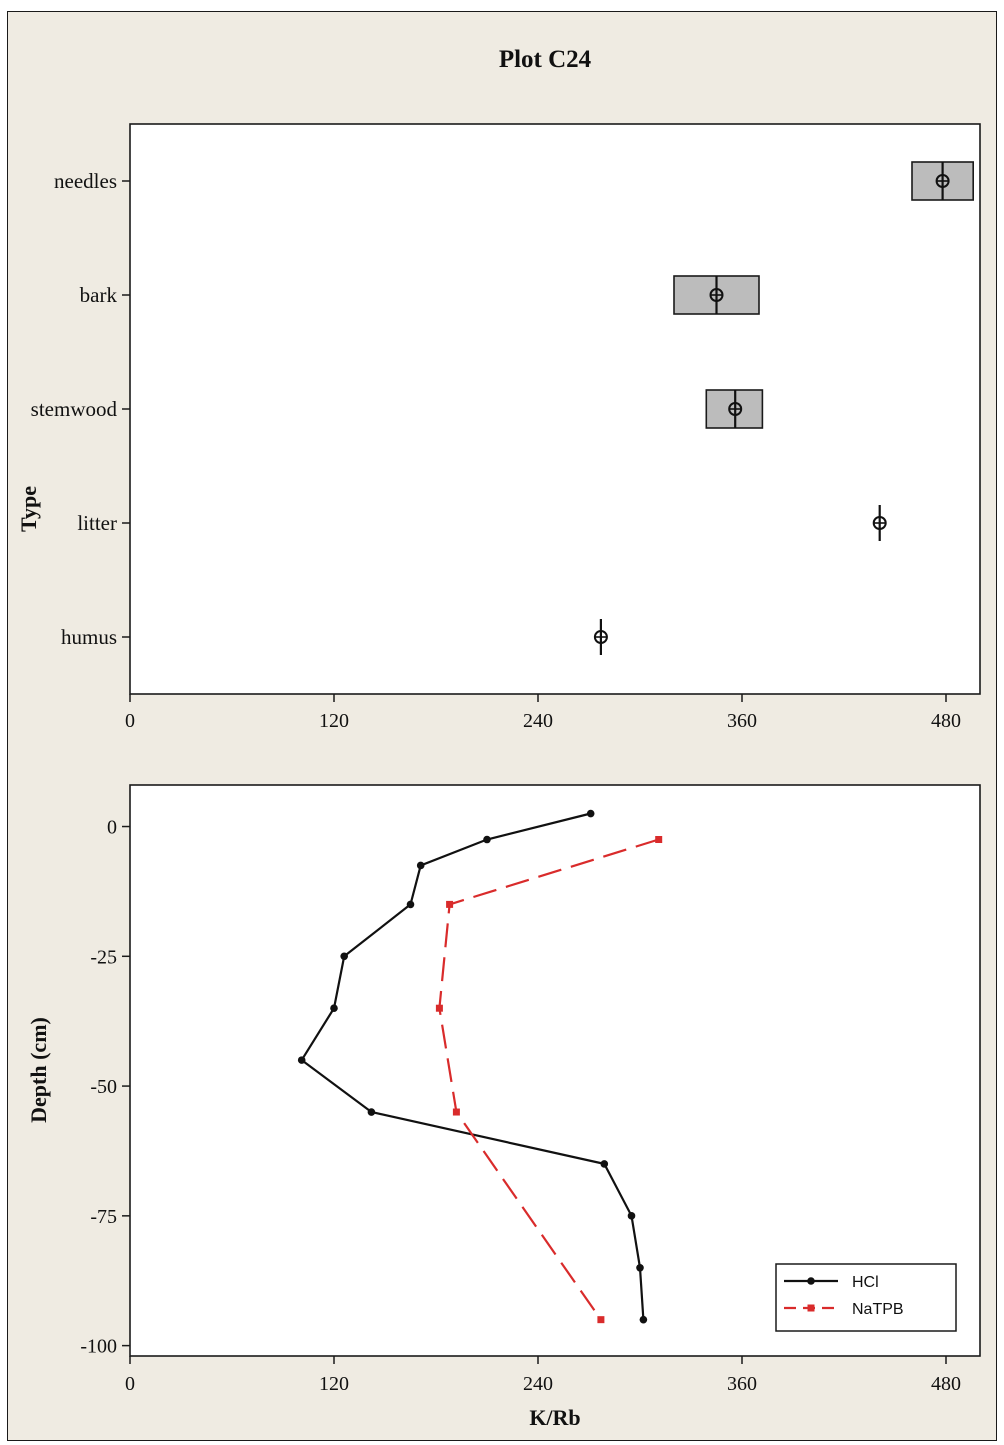 The image size is (1004, 1445). What do you see at coordinates (97, 523) in the screenshot?
I see `boxplot-y-tick-label: litter` at bounding box center [97, 523].